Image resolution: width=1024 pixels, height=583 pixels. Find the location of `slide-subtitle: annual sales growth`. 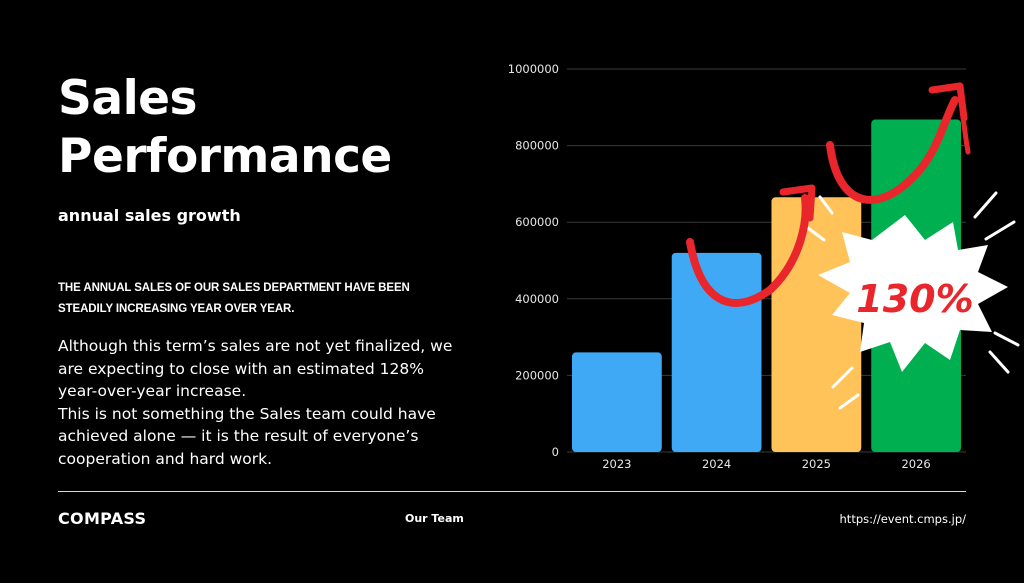

slide-subtitle: annual sales growth is located at coordinates (149, 215).